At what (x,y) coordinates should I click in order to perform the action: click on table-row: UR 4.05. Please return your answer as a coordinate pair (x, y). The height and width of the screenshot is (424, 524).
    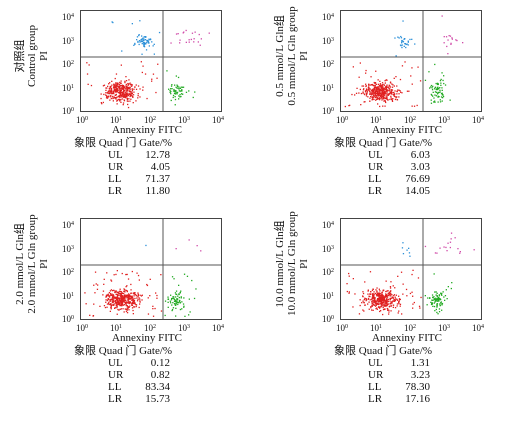
    Looking at the image, I should click on (123, 167).